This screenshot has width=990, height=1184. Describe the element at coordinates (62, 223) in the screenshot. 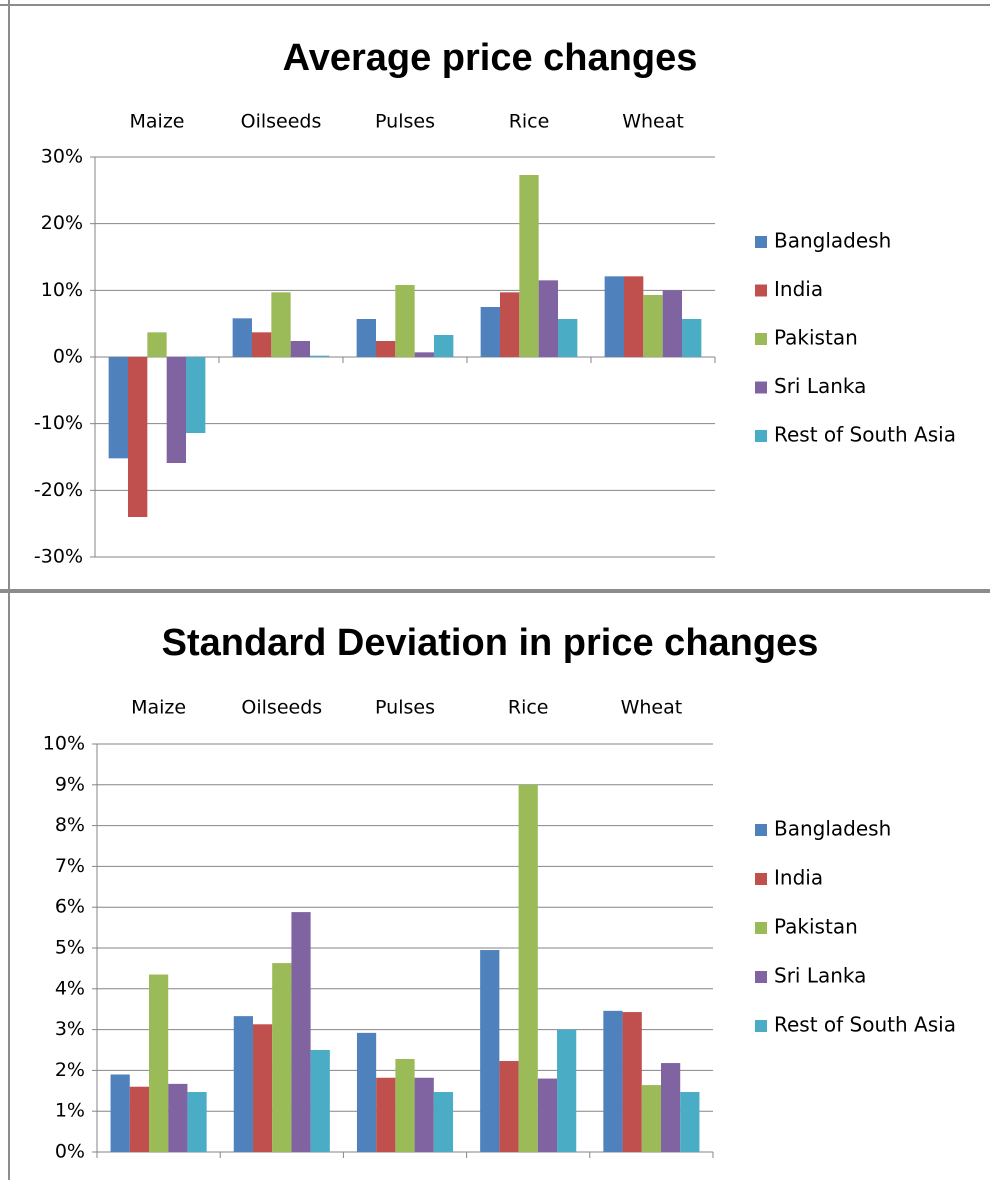

I see `y-tick-label: 20%` at that location.